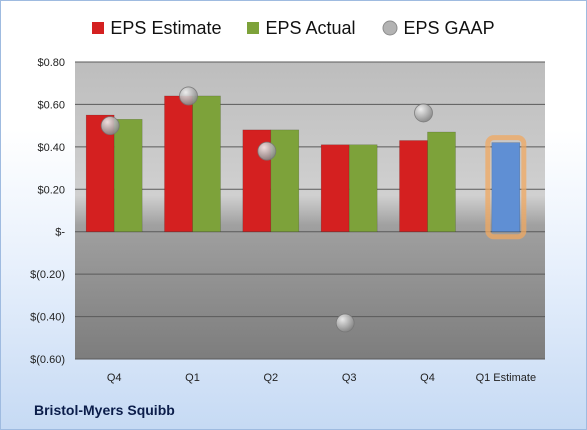 Image resolution: width=587 pixels, height=430 pixels. I want to click on estimate-highlight, so click(506, 187).